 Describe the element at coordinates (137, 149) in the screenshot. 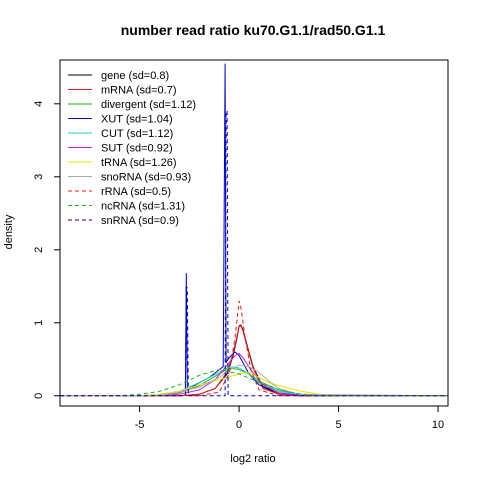

I see `legend-label-5: SUT (sd=0.92)` at that location.